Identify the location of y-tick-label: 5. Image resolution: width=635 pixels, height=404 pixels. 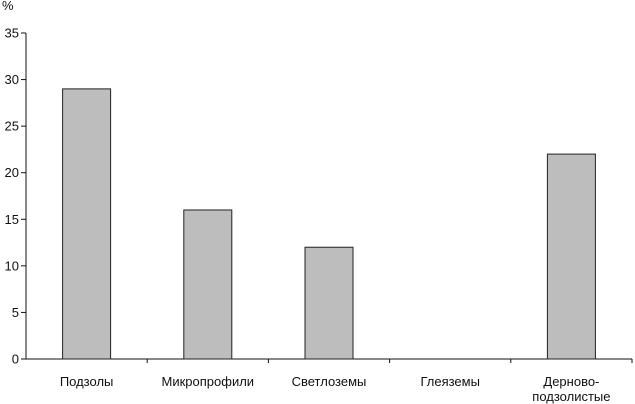
(15, 312).